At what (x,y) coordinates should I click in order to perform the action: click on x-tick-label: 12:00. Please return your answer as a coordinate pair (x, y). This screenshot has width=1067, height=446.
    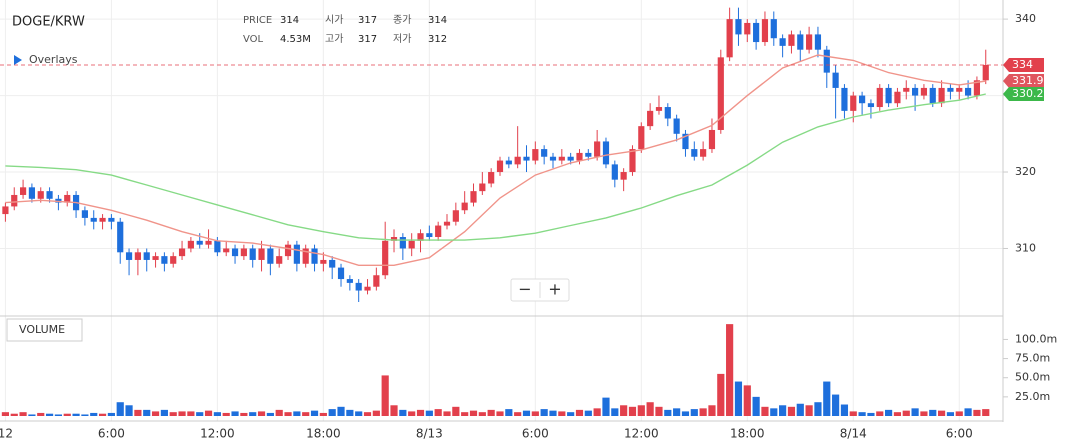
    Looking at the image, I should click on (217, 434).